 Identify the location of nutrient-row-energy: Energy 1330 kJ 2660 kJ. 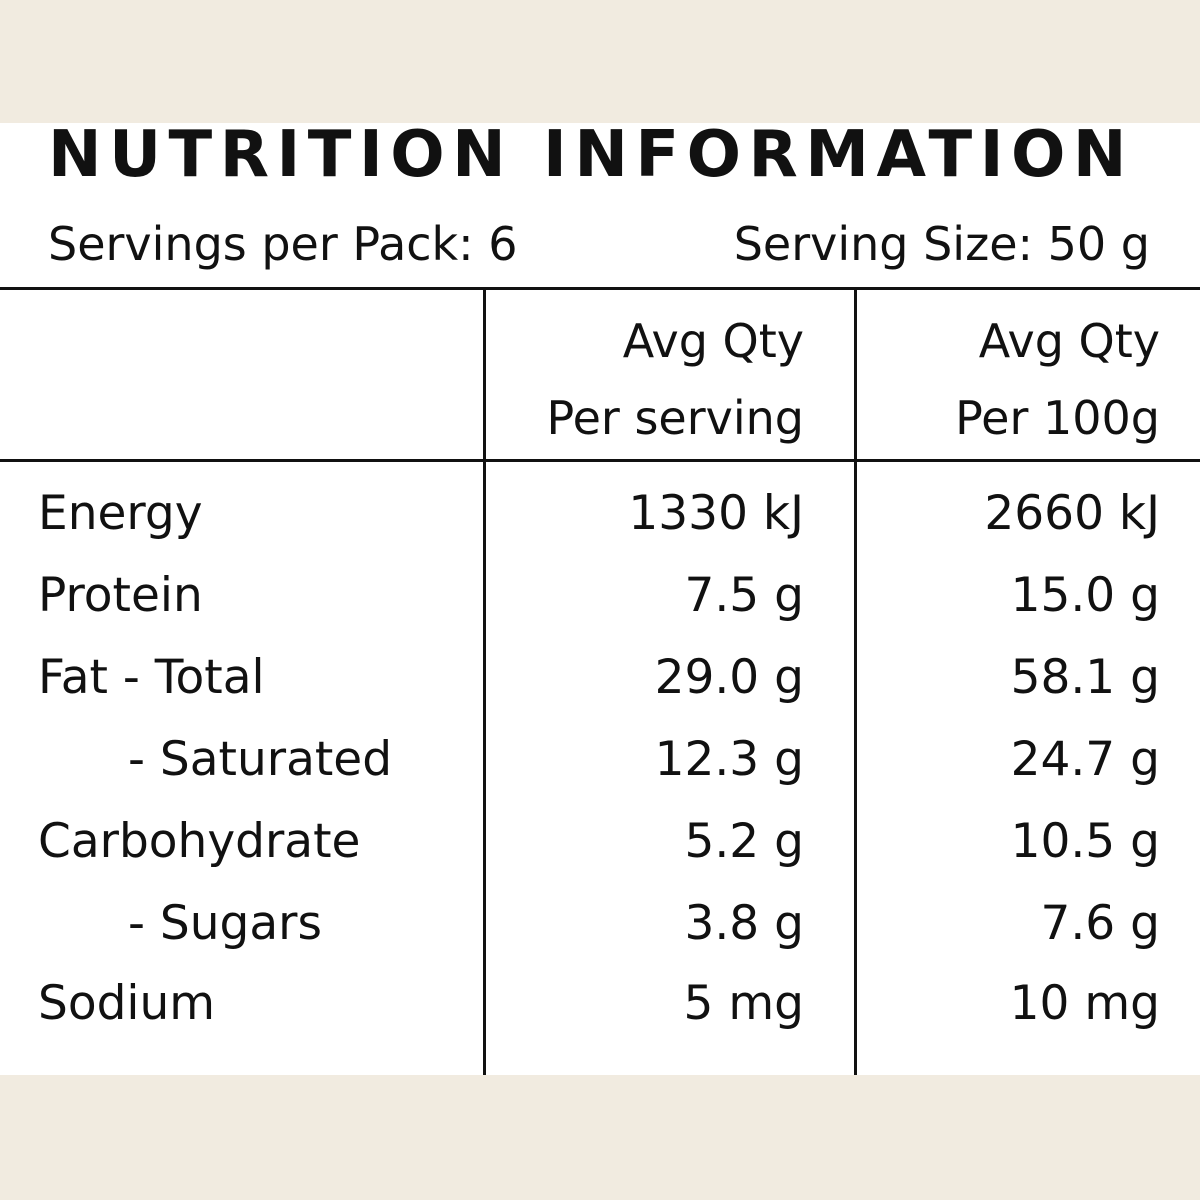
(600, 514).